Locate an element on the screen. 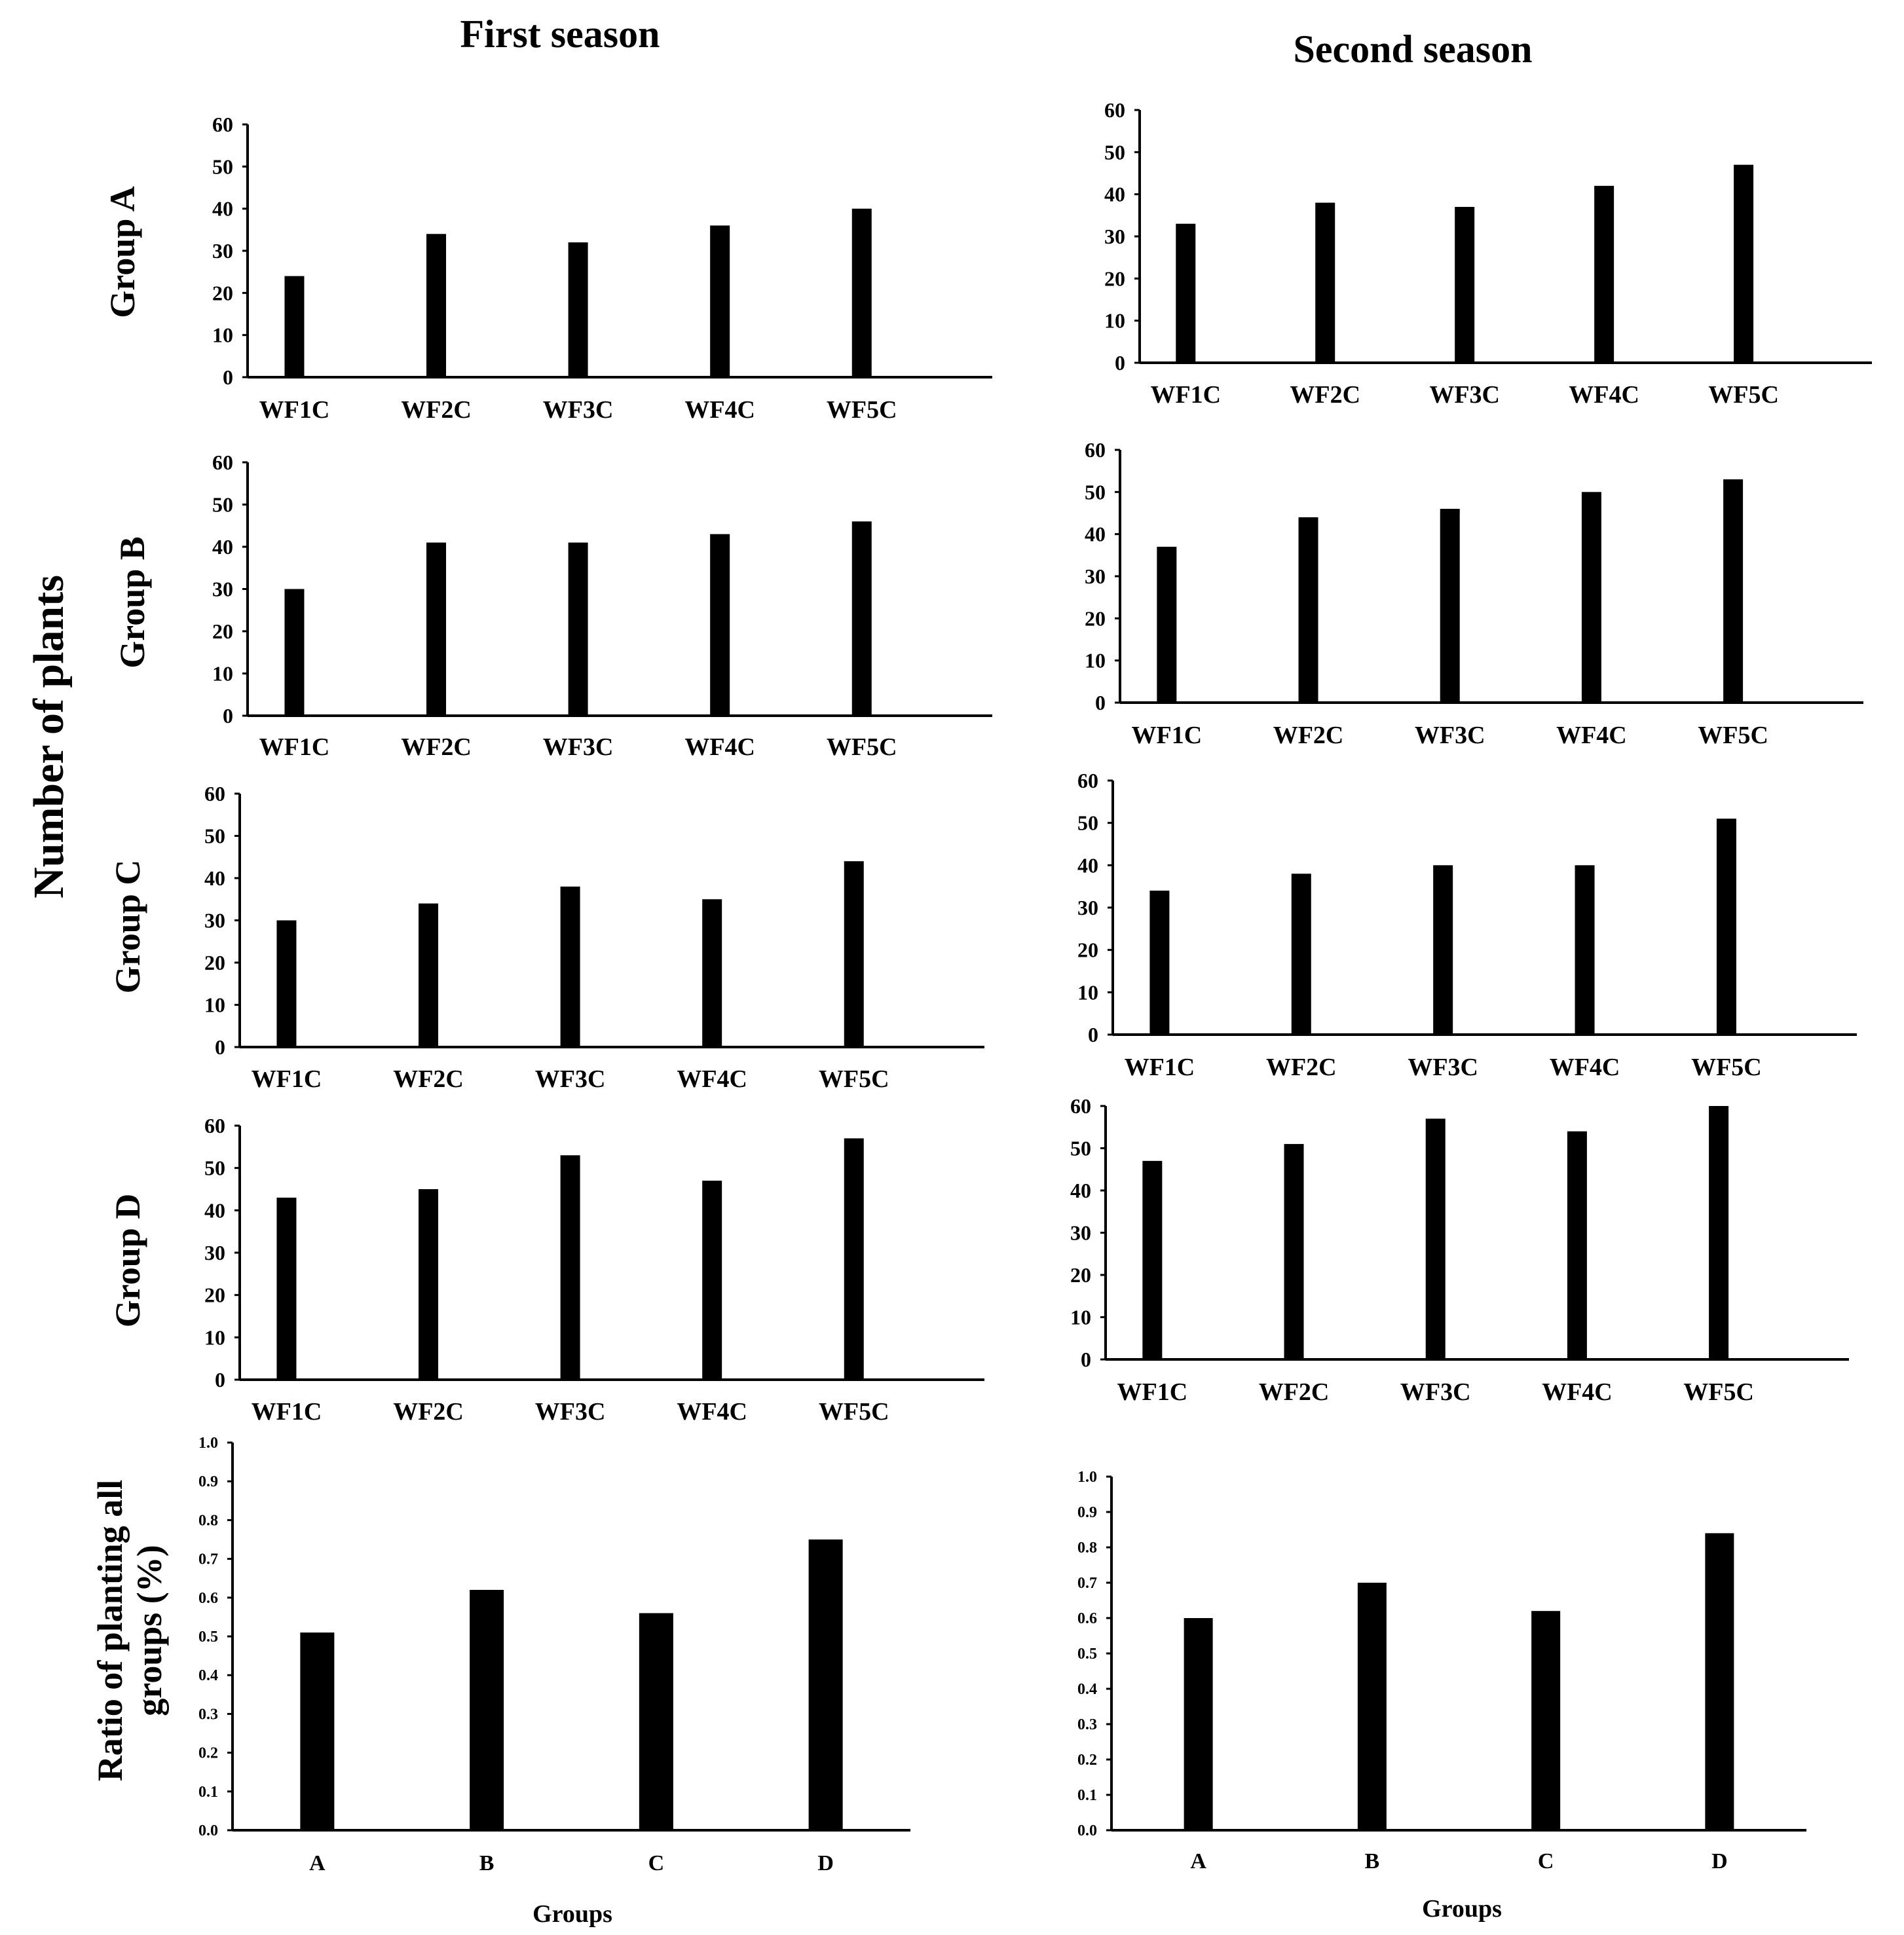 The image size is (1904, 1935). chart-first-season-group-a: 0 10 20 30 40 50 60 WF1C WF2C WF3C WF4C WF5C is located at coordinates (602, 268).